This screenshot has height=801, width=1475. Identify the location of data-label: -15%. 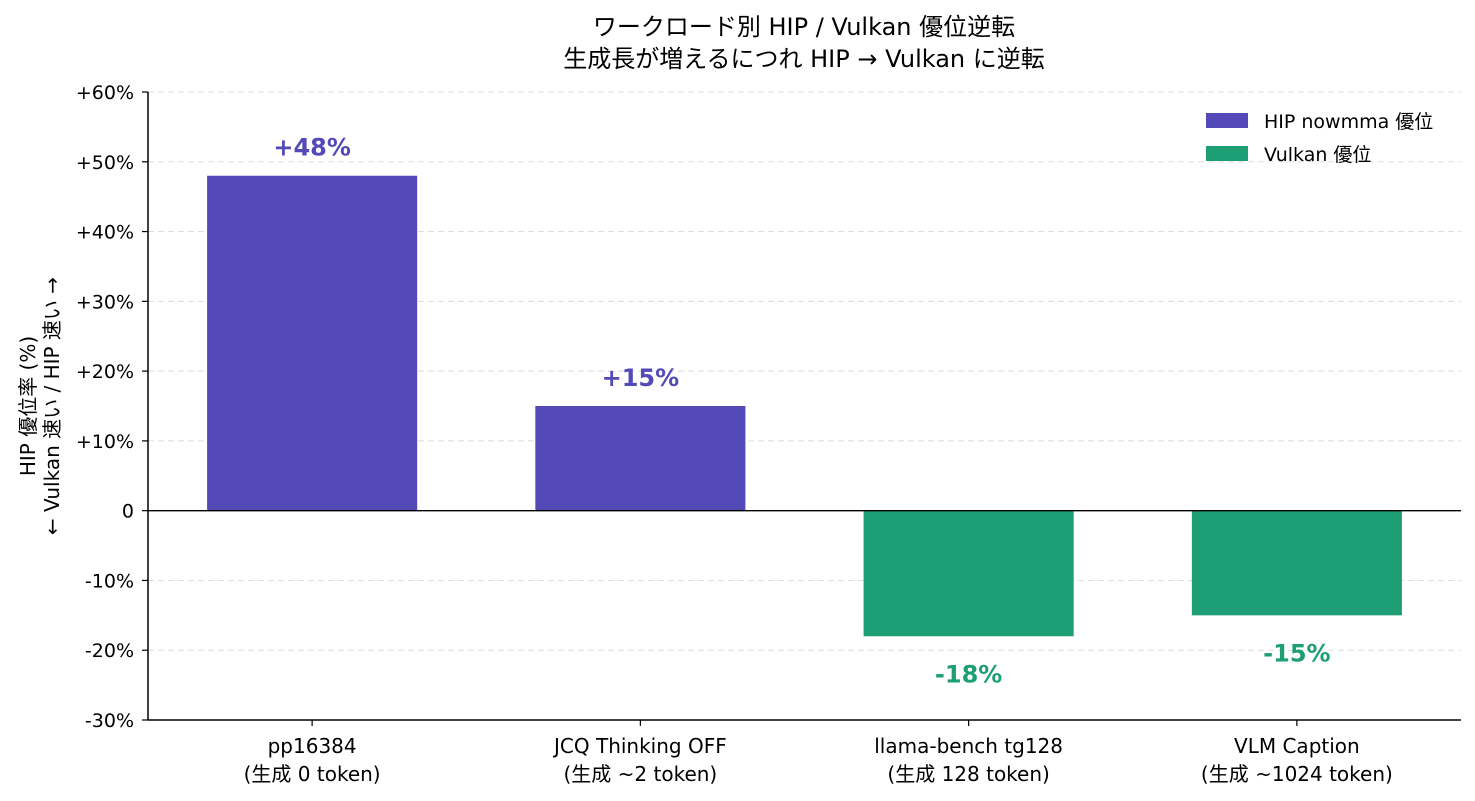
(1296, 653).